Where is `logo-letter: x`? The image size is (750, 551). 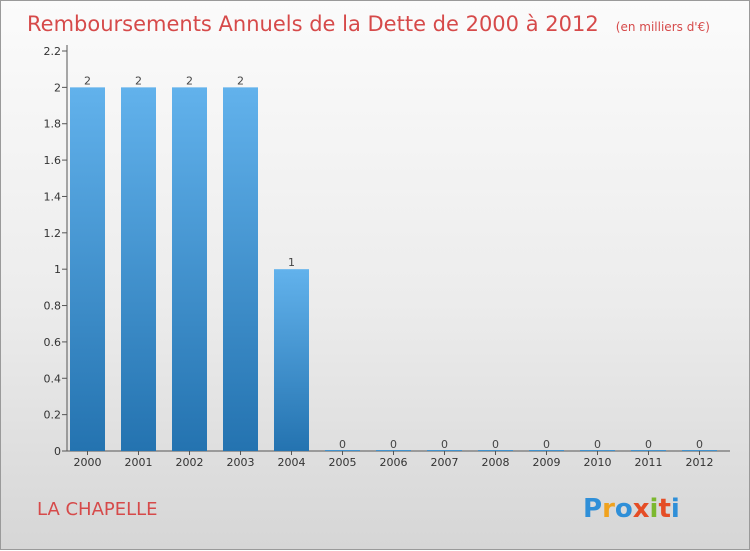
logo-letter: x is located at coordinates (641, 509).